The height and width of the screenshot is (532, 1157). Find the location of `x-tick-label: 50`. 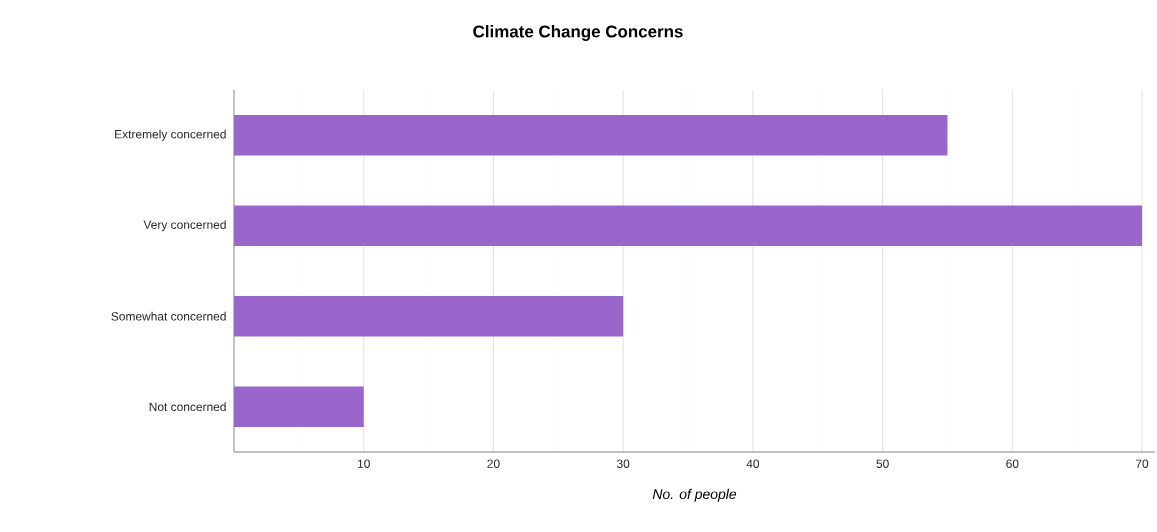

x-tick-label: 50 is located at coordinates (882, 463).